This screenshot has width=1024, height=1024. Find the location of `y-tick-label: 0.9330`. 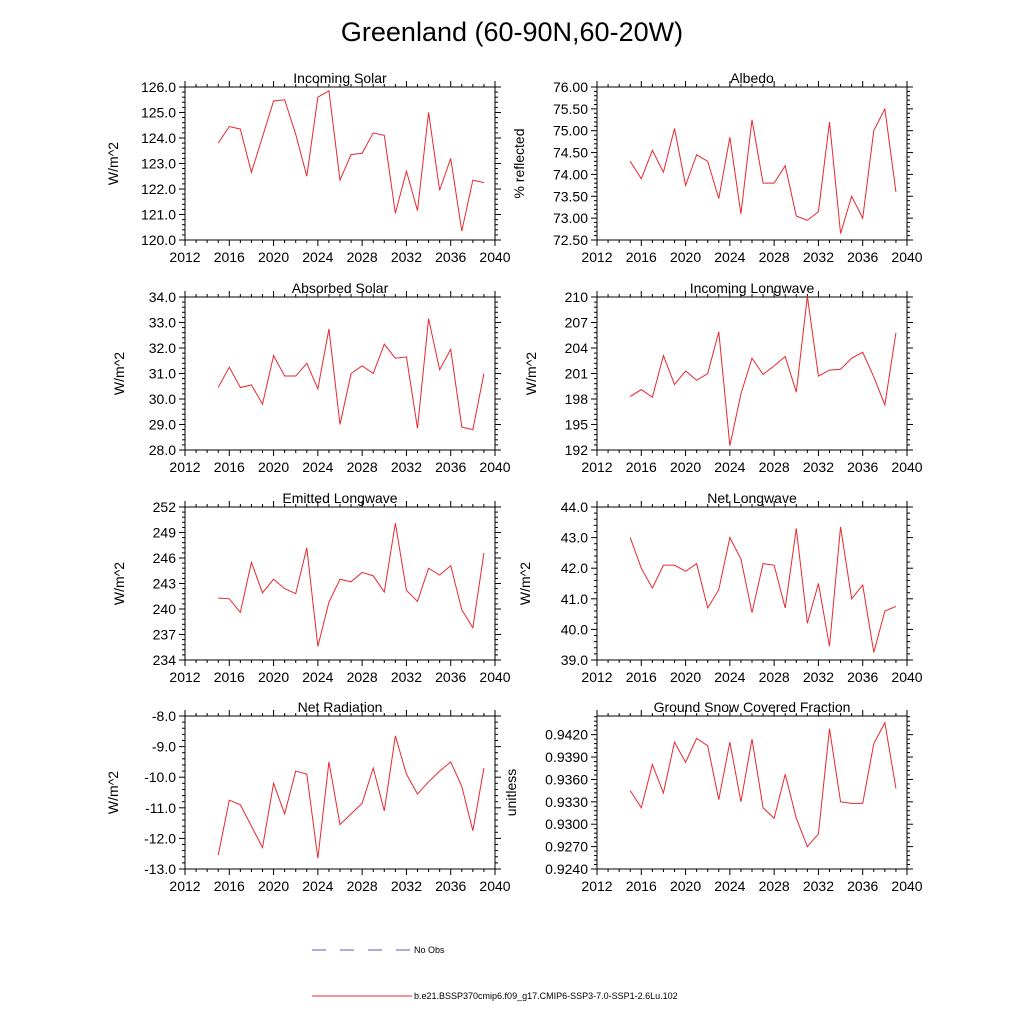

y-tick-label: 0.9330 is located at coordinates (566, 802).